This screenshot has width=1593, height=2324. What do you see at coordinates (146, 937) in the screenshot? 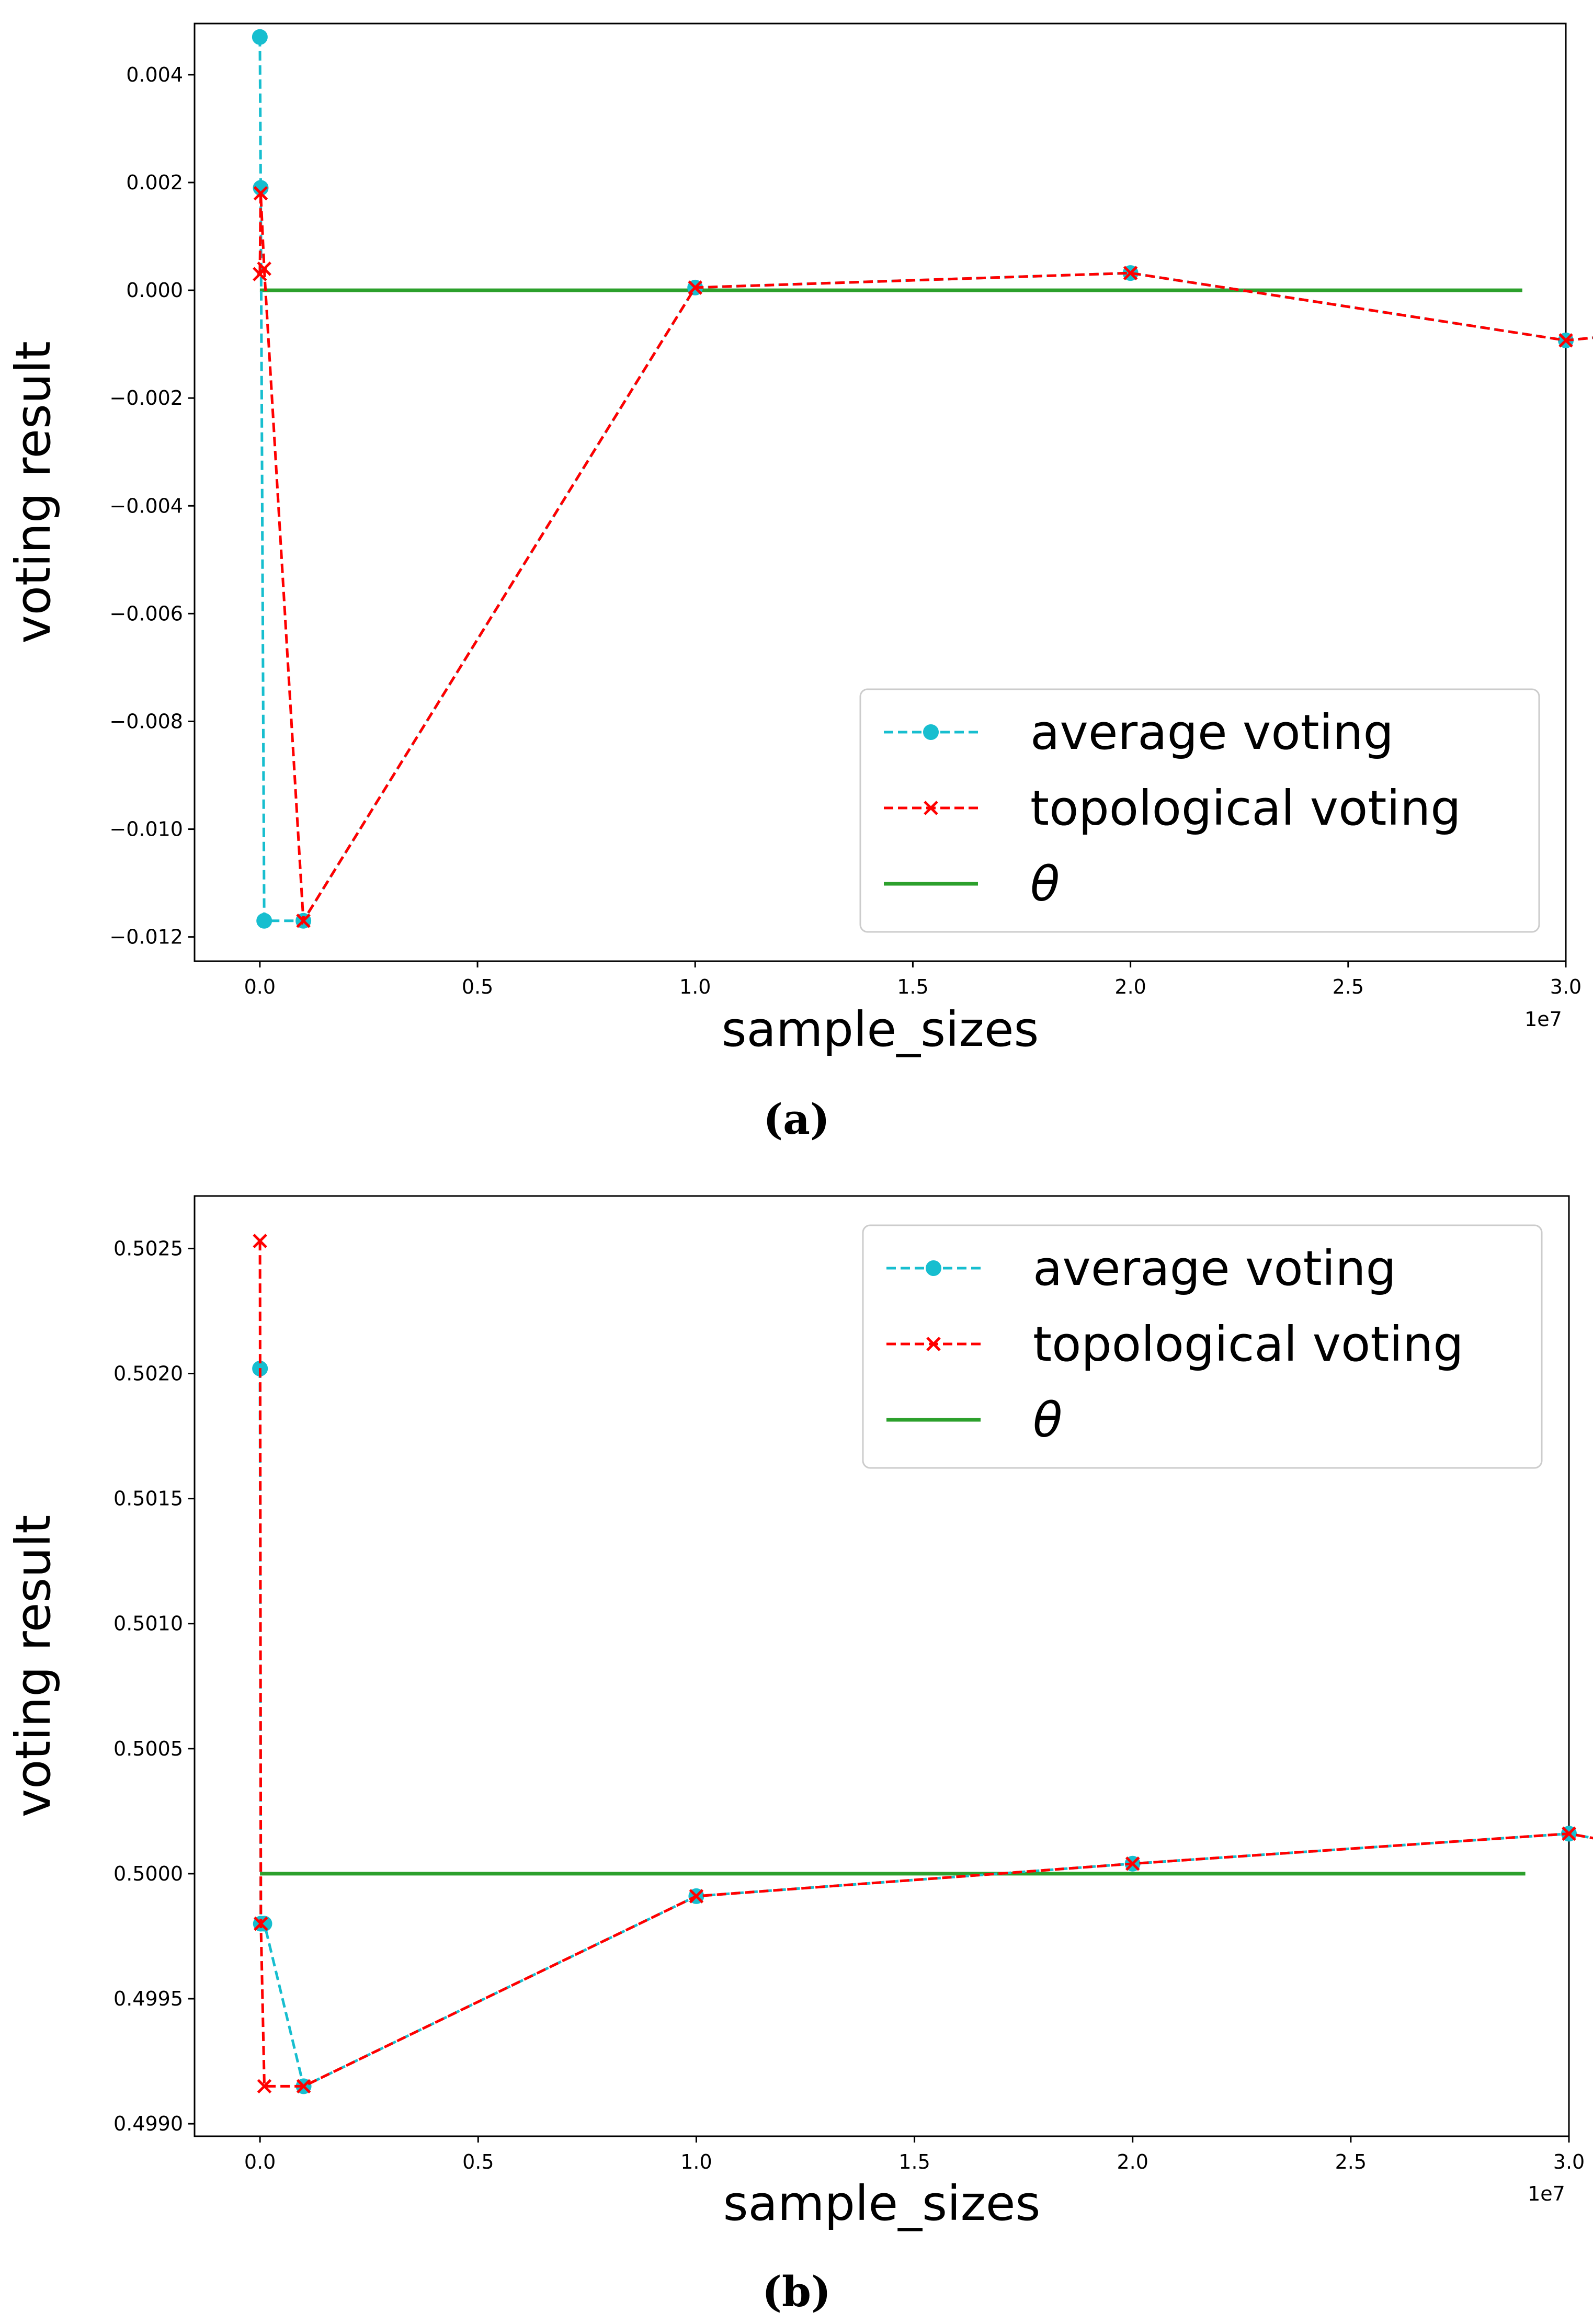
I see `y-tick-label: −0.012` at bounding box center [146, 937].